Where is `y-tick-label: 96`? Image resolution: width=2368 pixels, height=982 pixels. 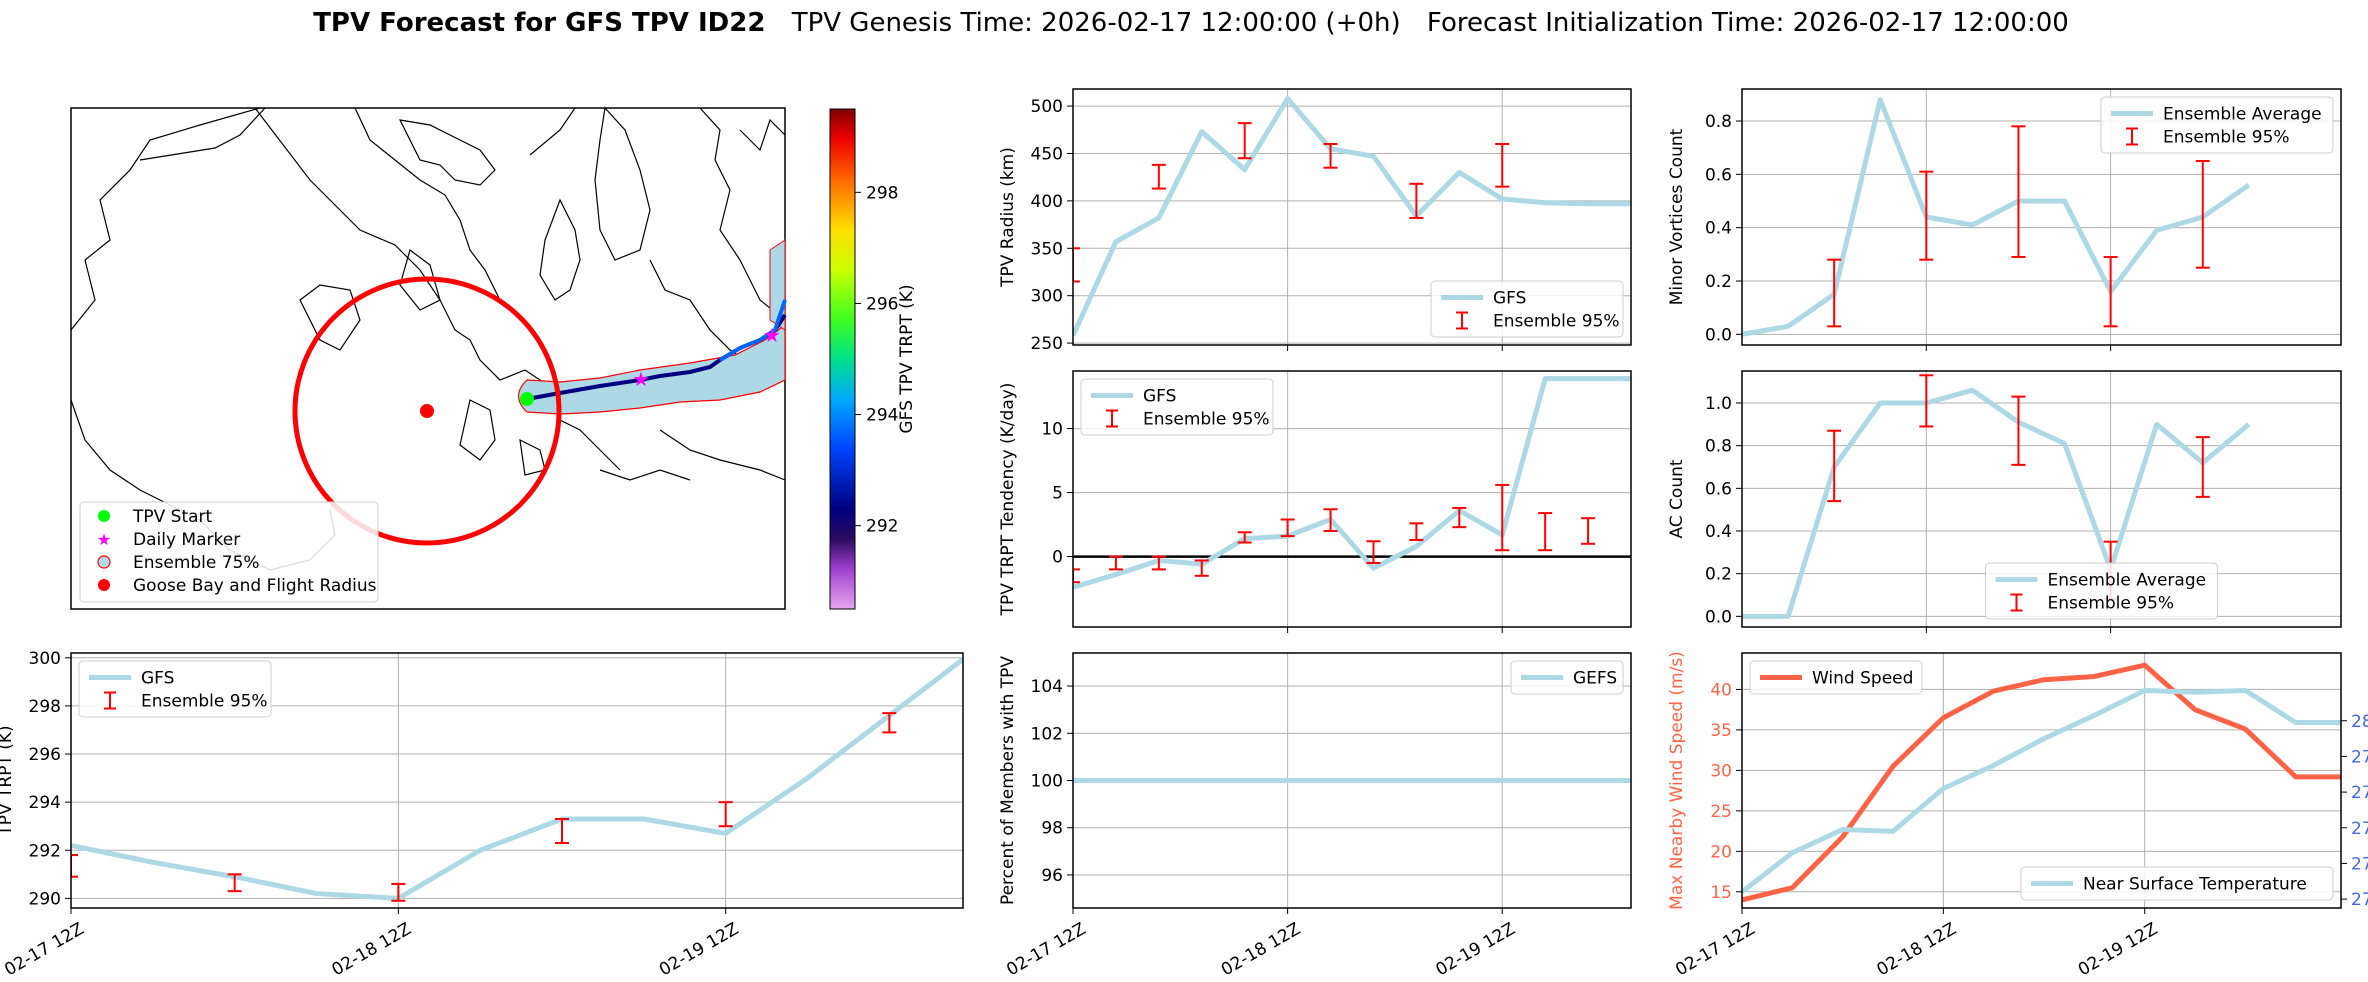 y-tick-label: 96 is located at coordinates (1052, 876).